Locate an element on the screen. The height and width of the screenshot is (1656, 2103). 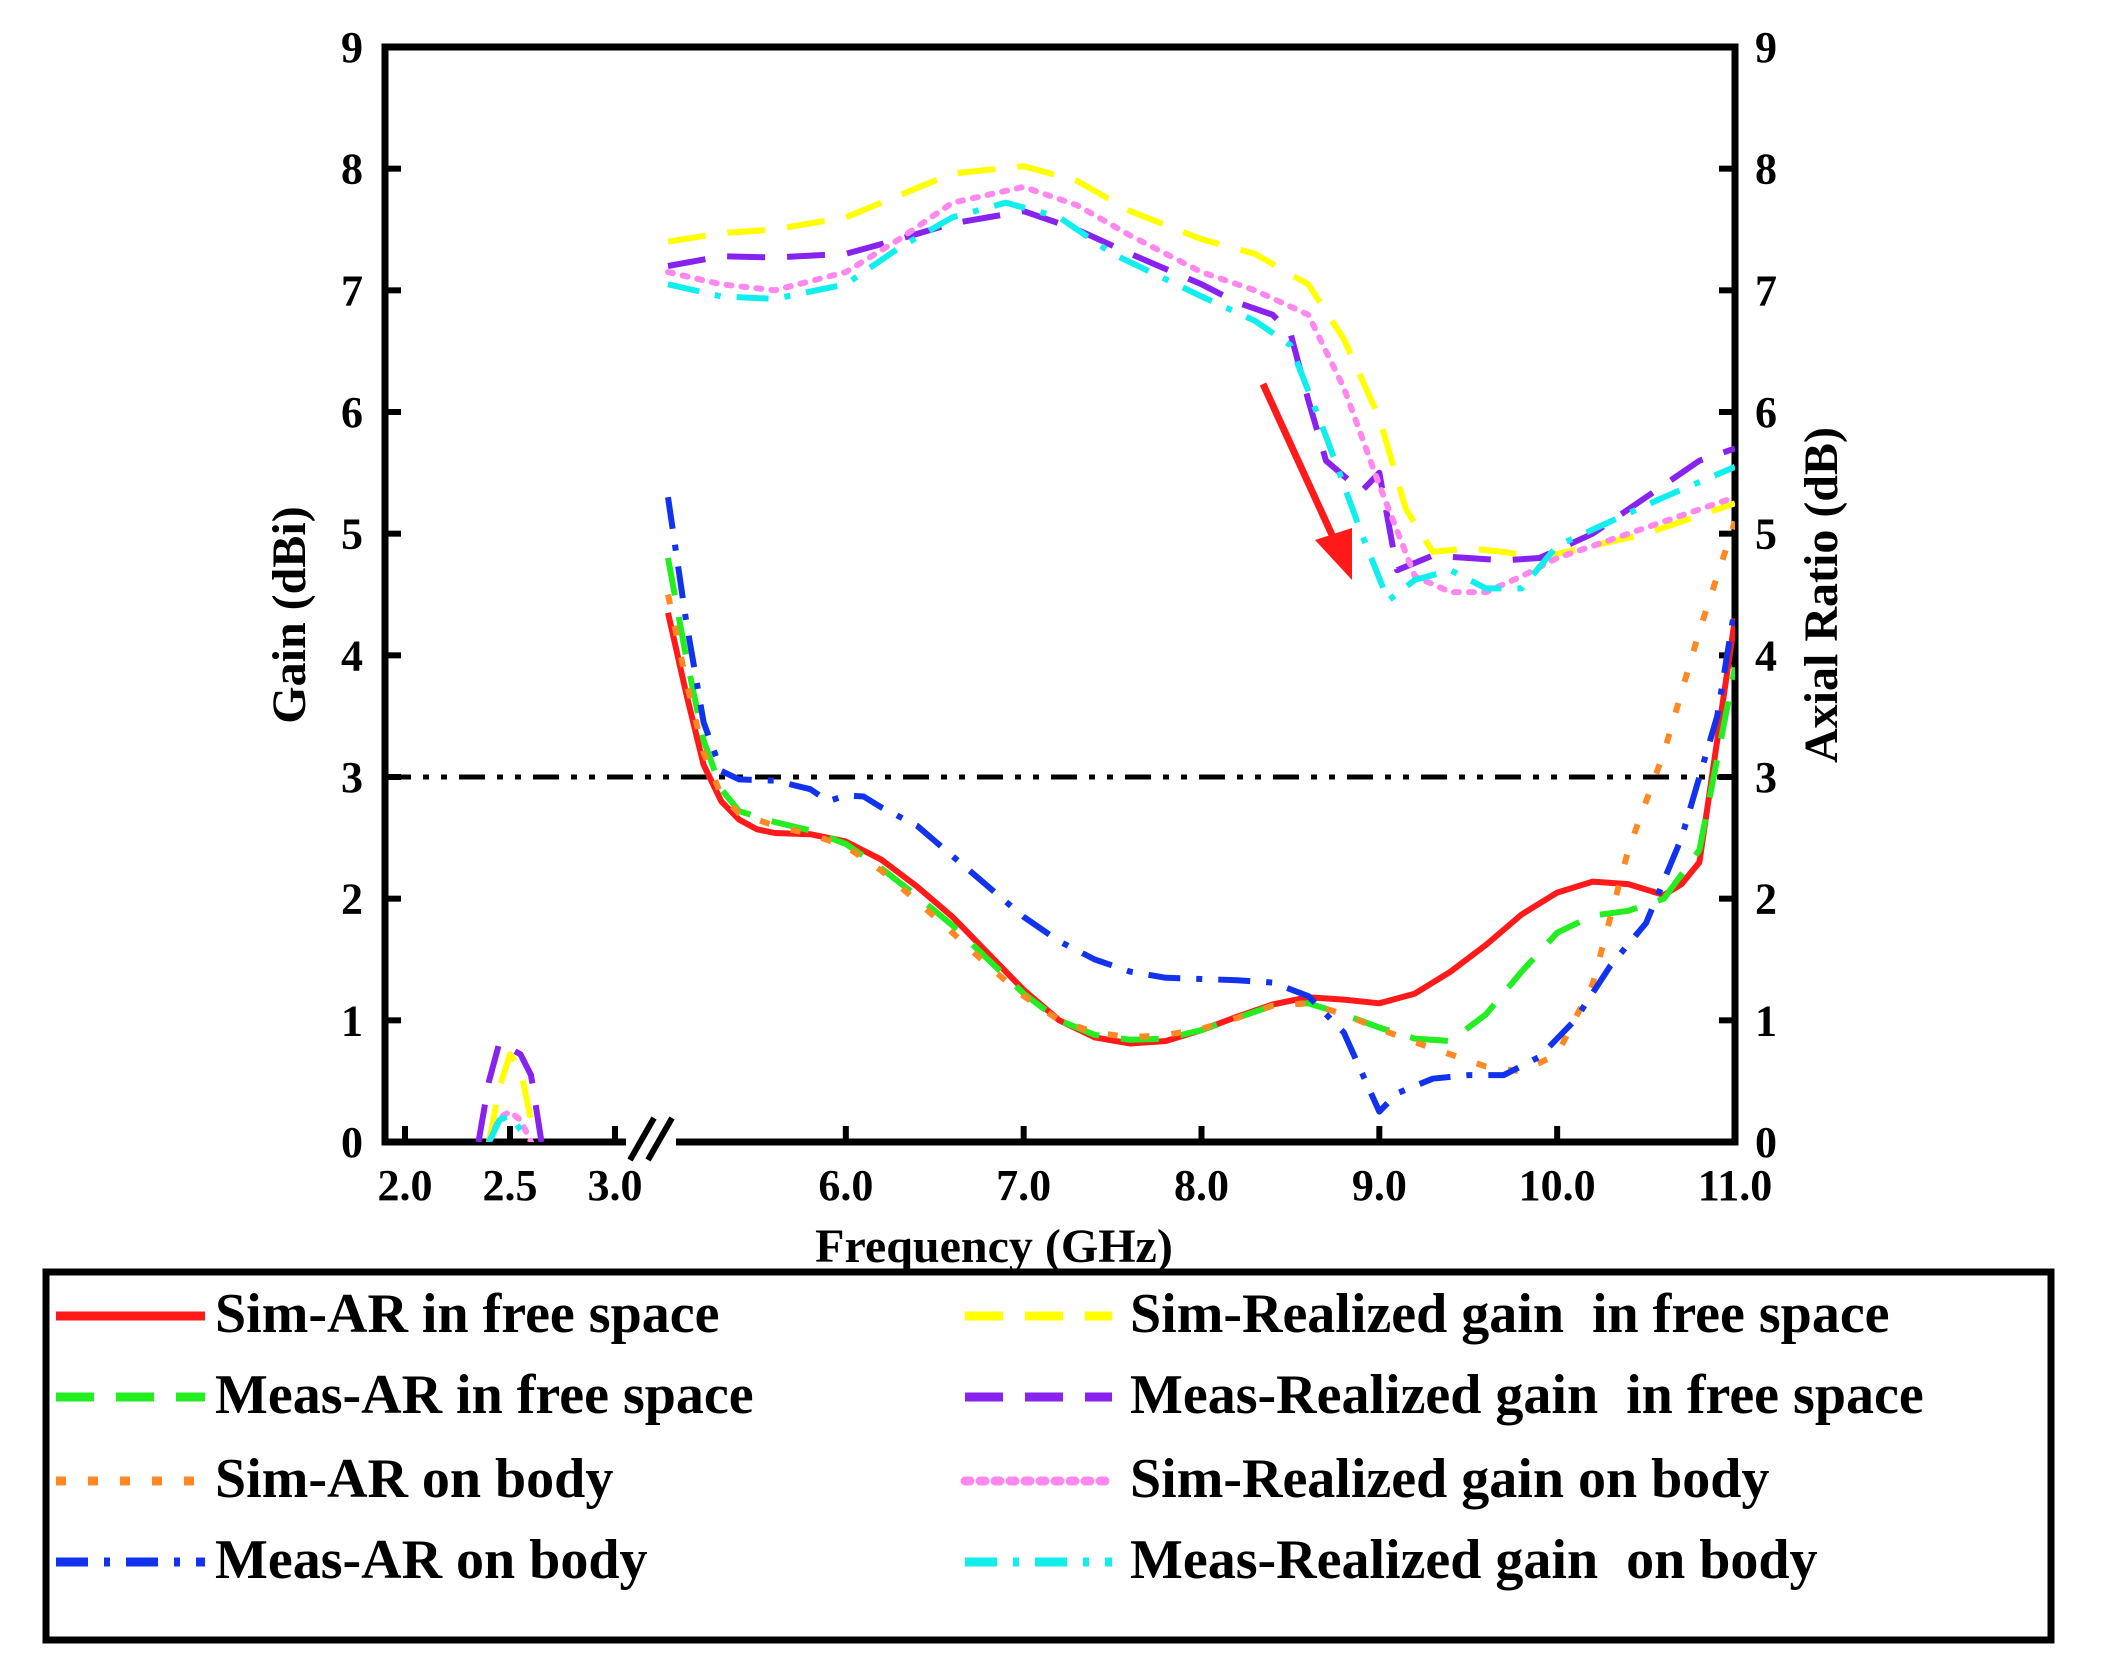
series-line-sim-realized-gain-in-free-space-part2 is located at coordinates (1201, 362).